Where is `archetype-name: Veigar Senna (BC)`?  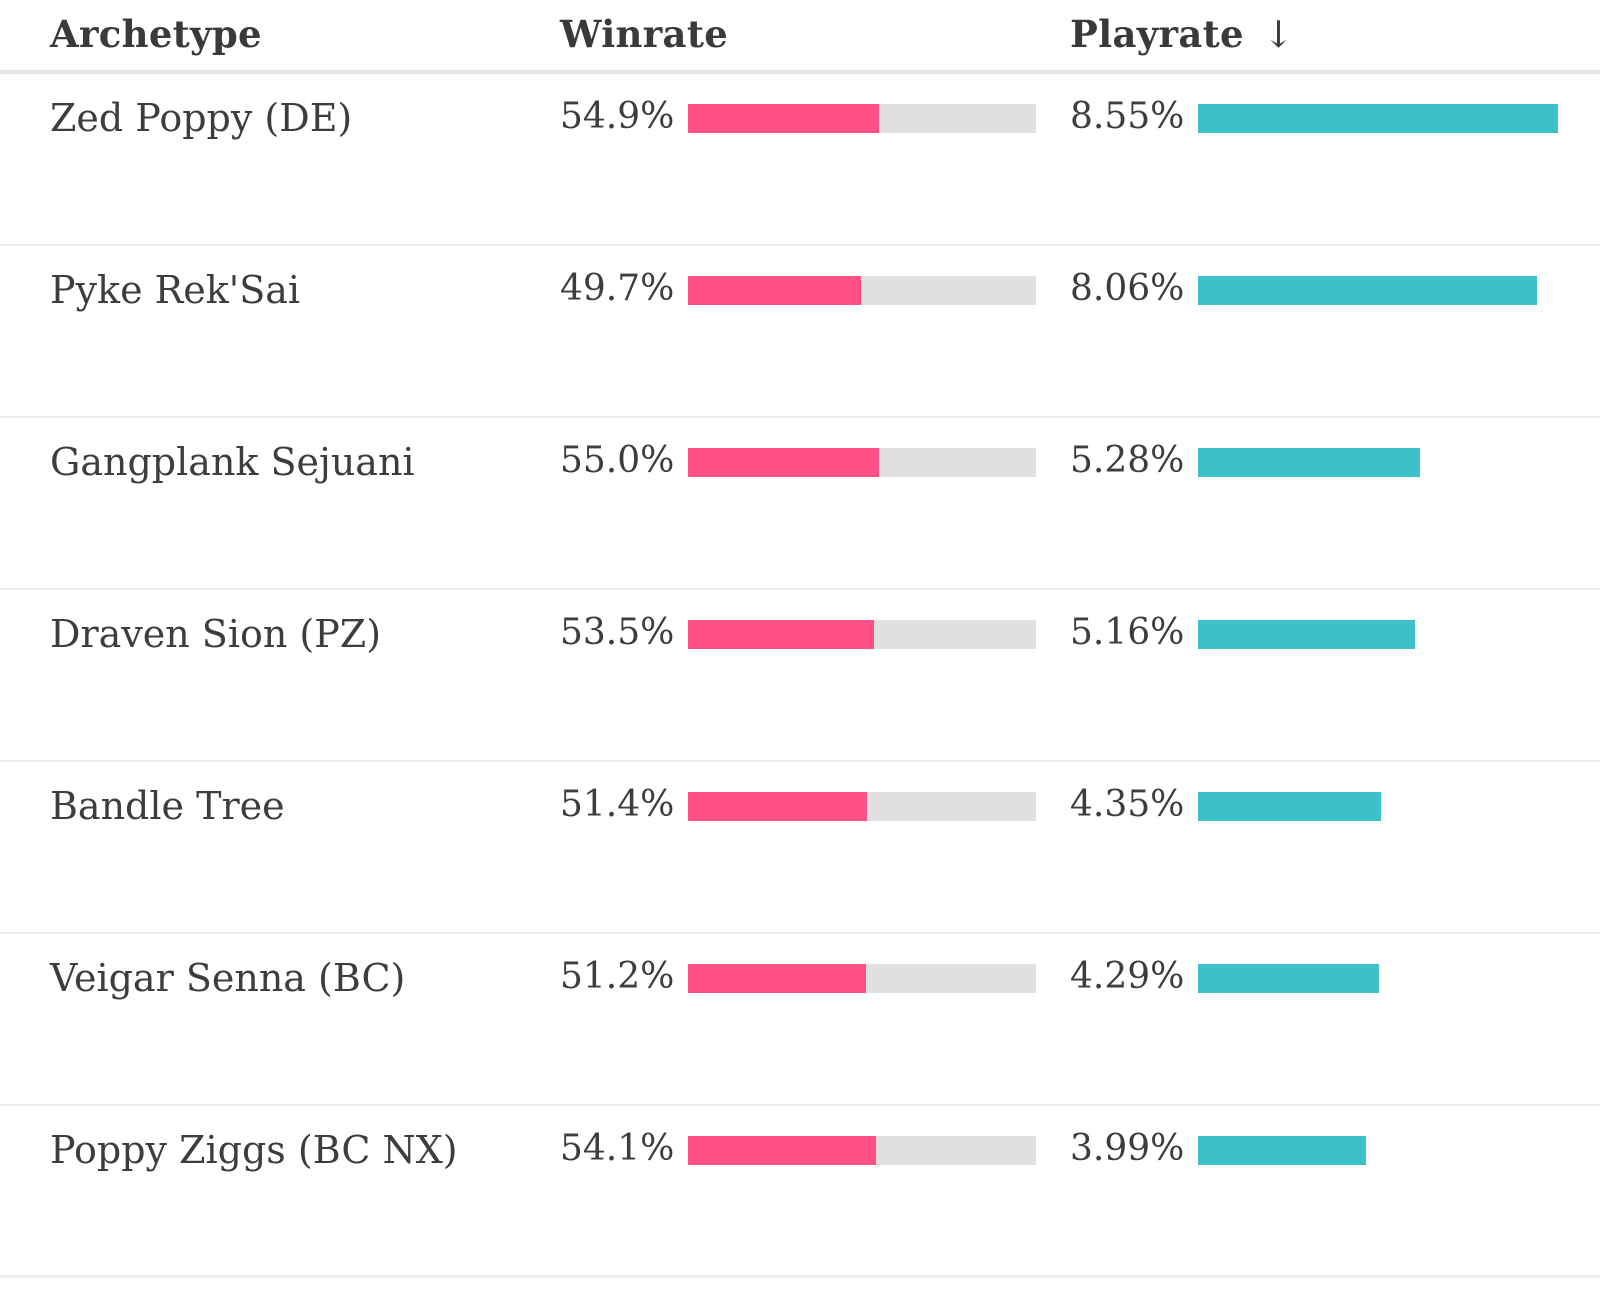 archetype-name: Veigar Senna (BC) is located at coordinates (228, 978).